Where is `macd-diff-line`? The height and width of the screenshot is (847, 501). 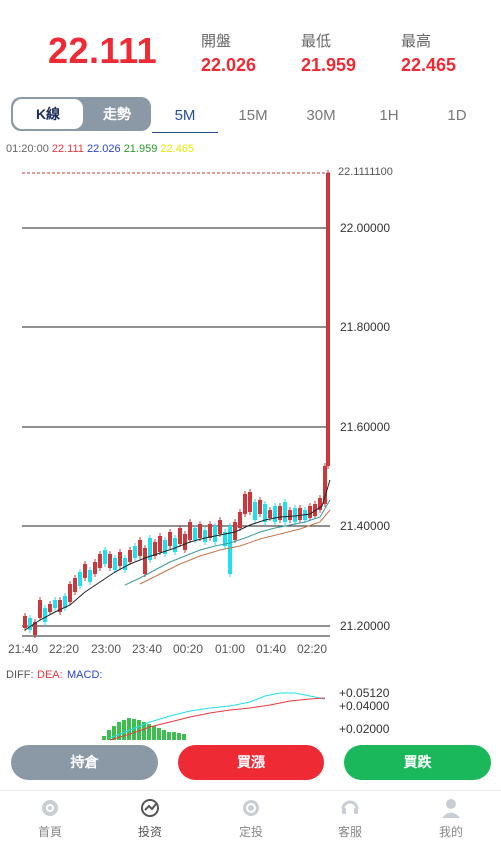 macd-diff-line is located at coordinates (217, 715).